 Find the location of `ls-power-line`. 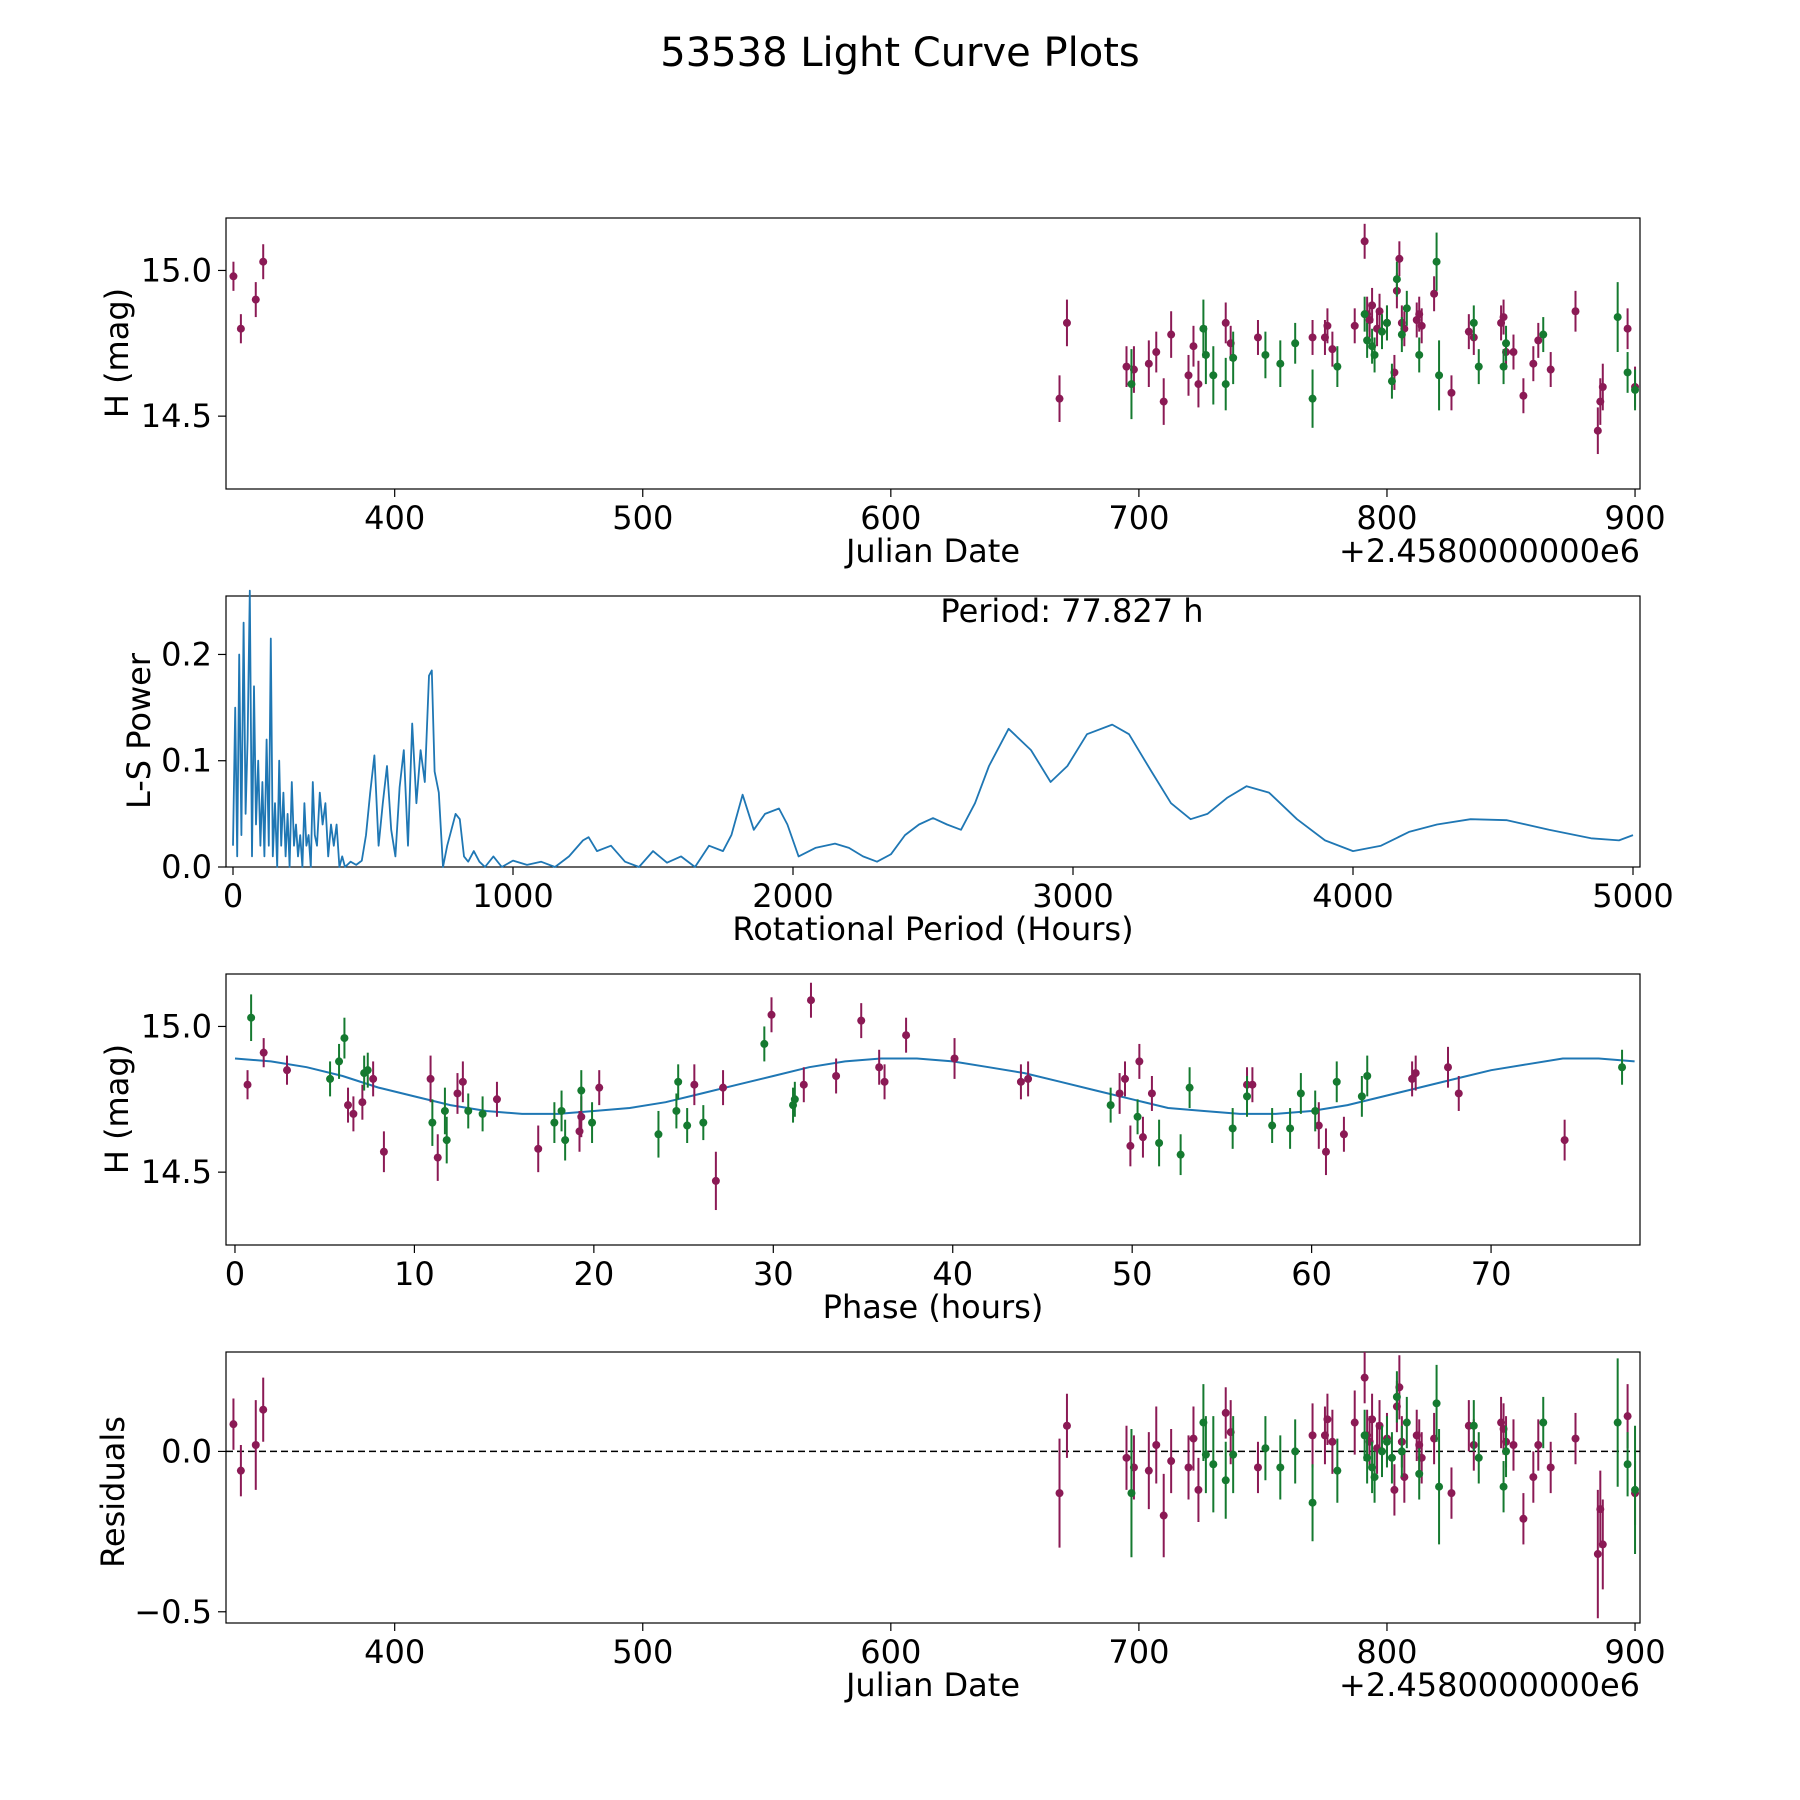

ls-power-line is located at coordinates (933, 728).